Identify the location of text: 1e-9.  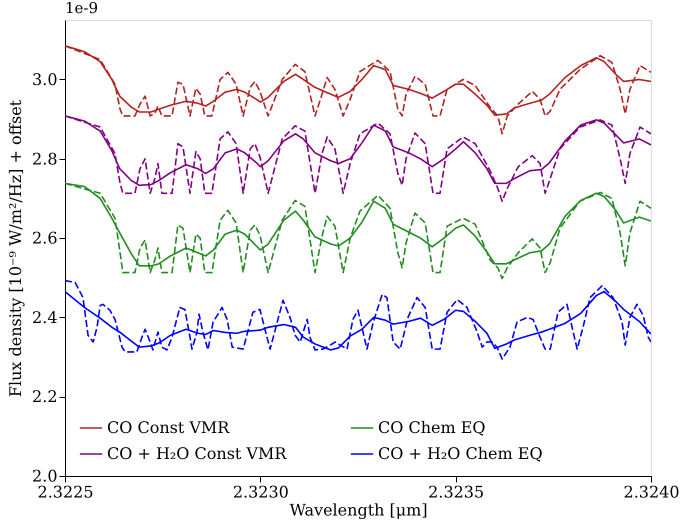
(81, 8).